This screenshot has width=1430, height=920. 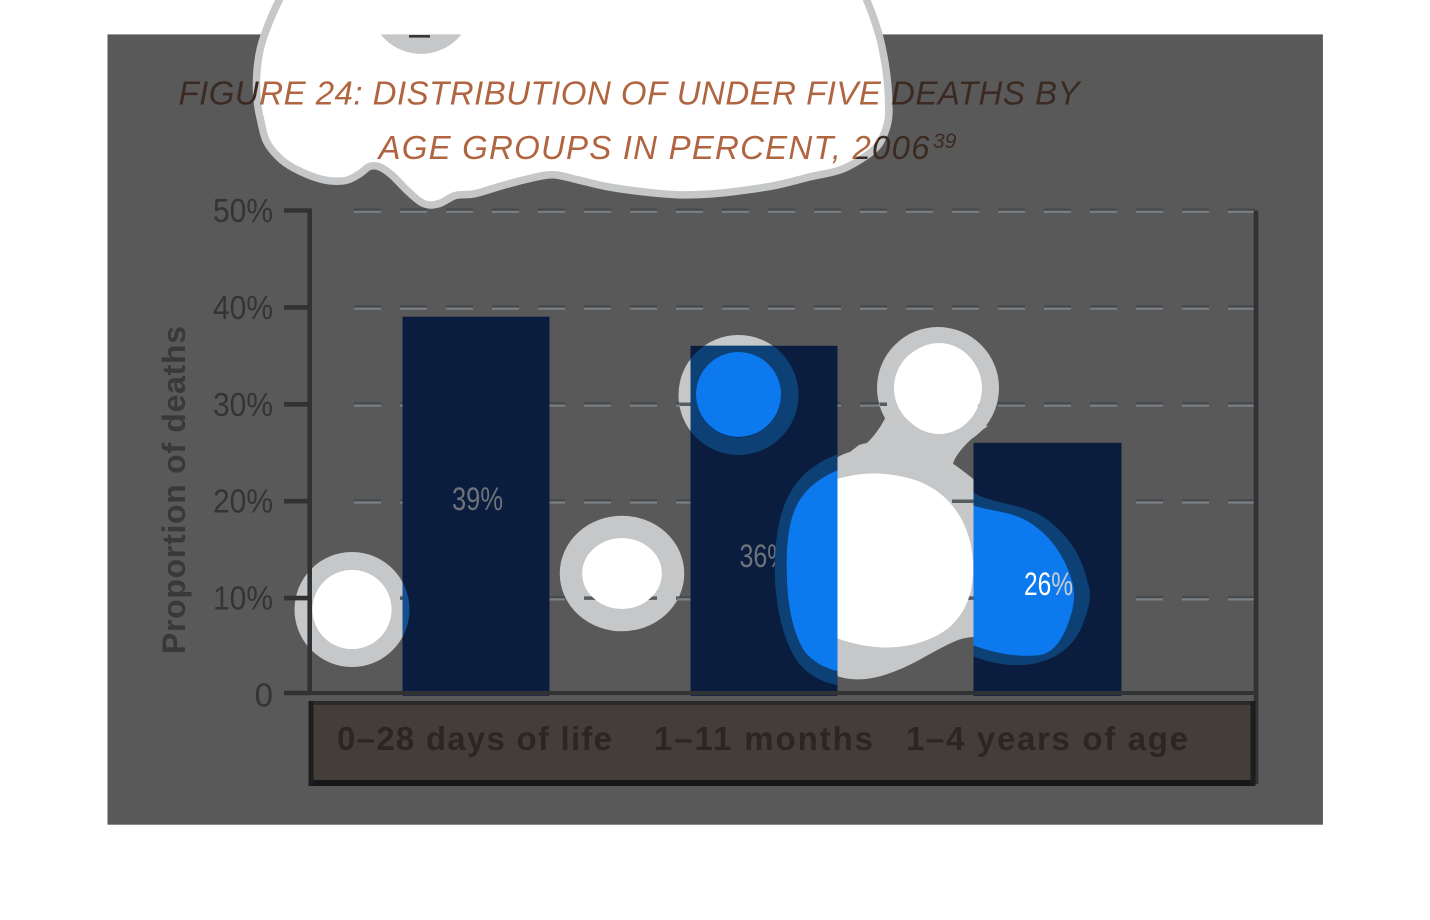 I want to click on svg-text: 20%, so click(x=243, y=501).